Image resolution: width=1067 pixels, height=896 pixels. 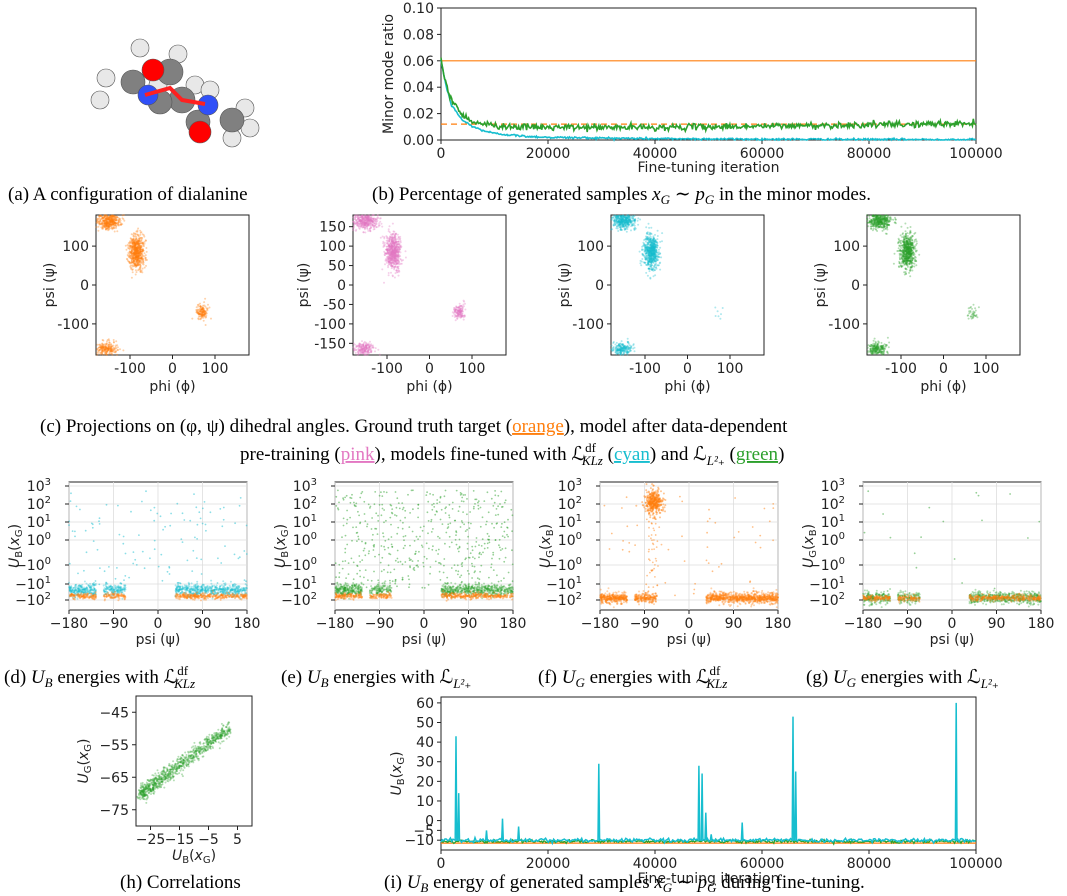 I want to click on c-xtick-label: 0, so click(x=687, y=369).